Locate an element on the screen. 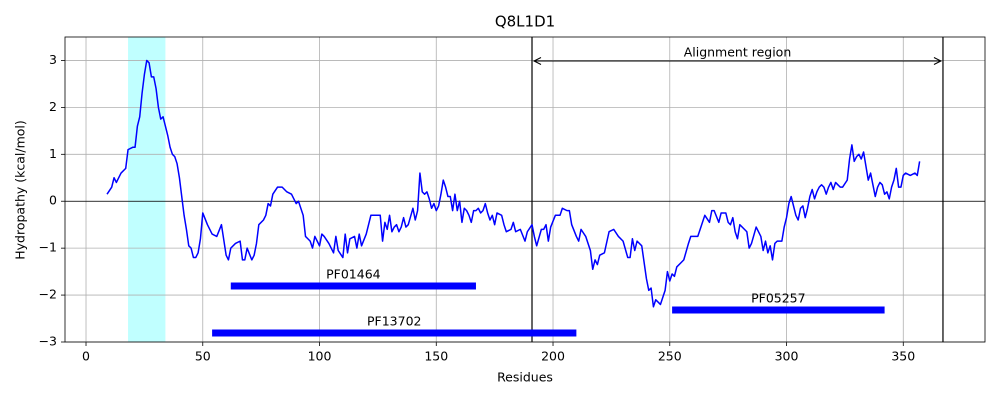  chart-title: Q8L1D1 is located at coordinates (525, 22).